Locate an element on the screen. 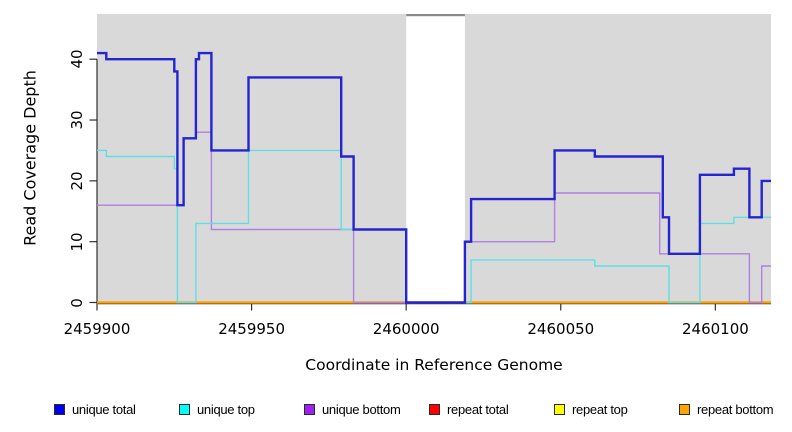 This screenshot has height=432, width=792. x-axis-title: Coordinate in Reference Genome is located at coordinates (434, 365).